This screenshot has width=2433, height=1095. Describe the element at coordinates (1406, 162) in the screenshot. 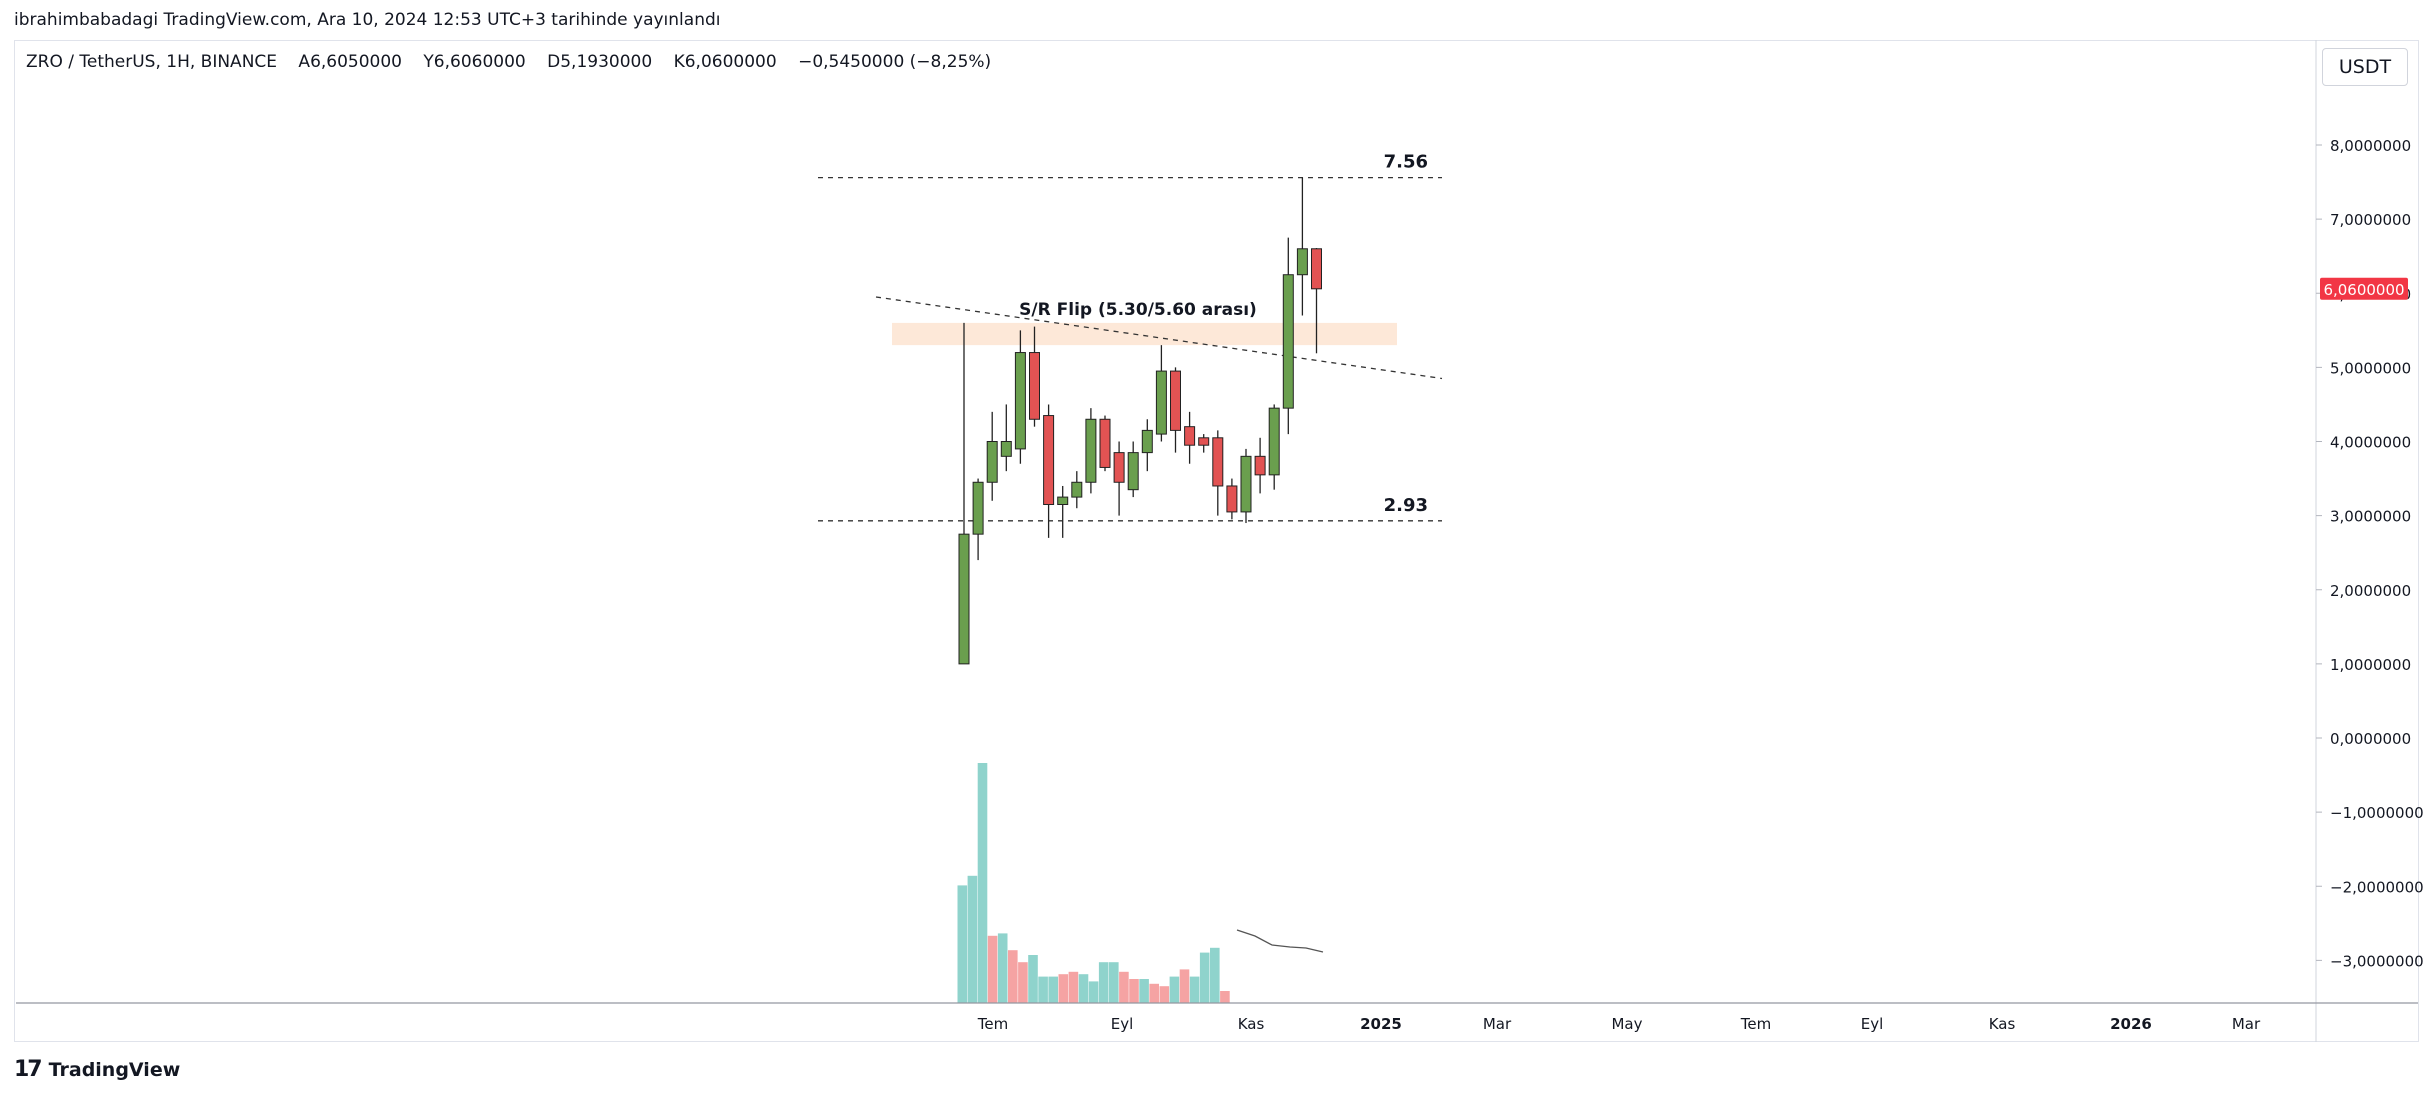

I see `resistance-label: 7.56` at that location.